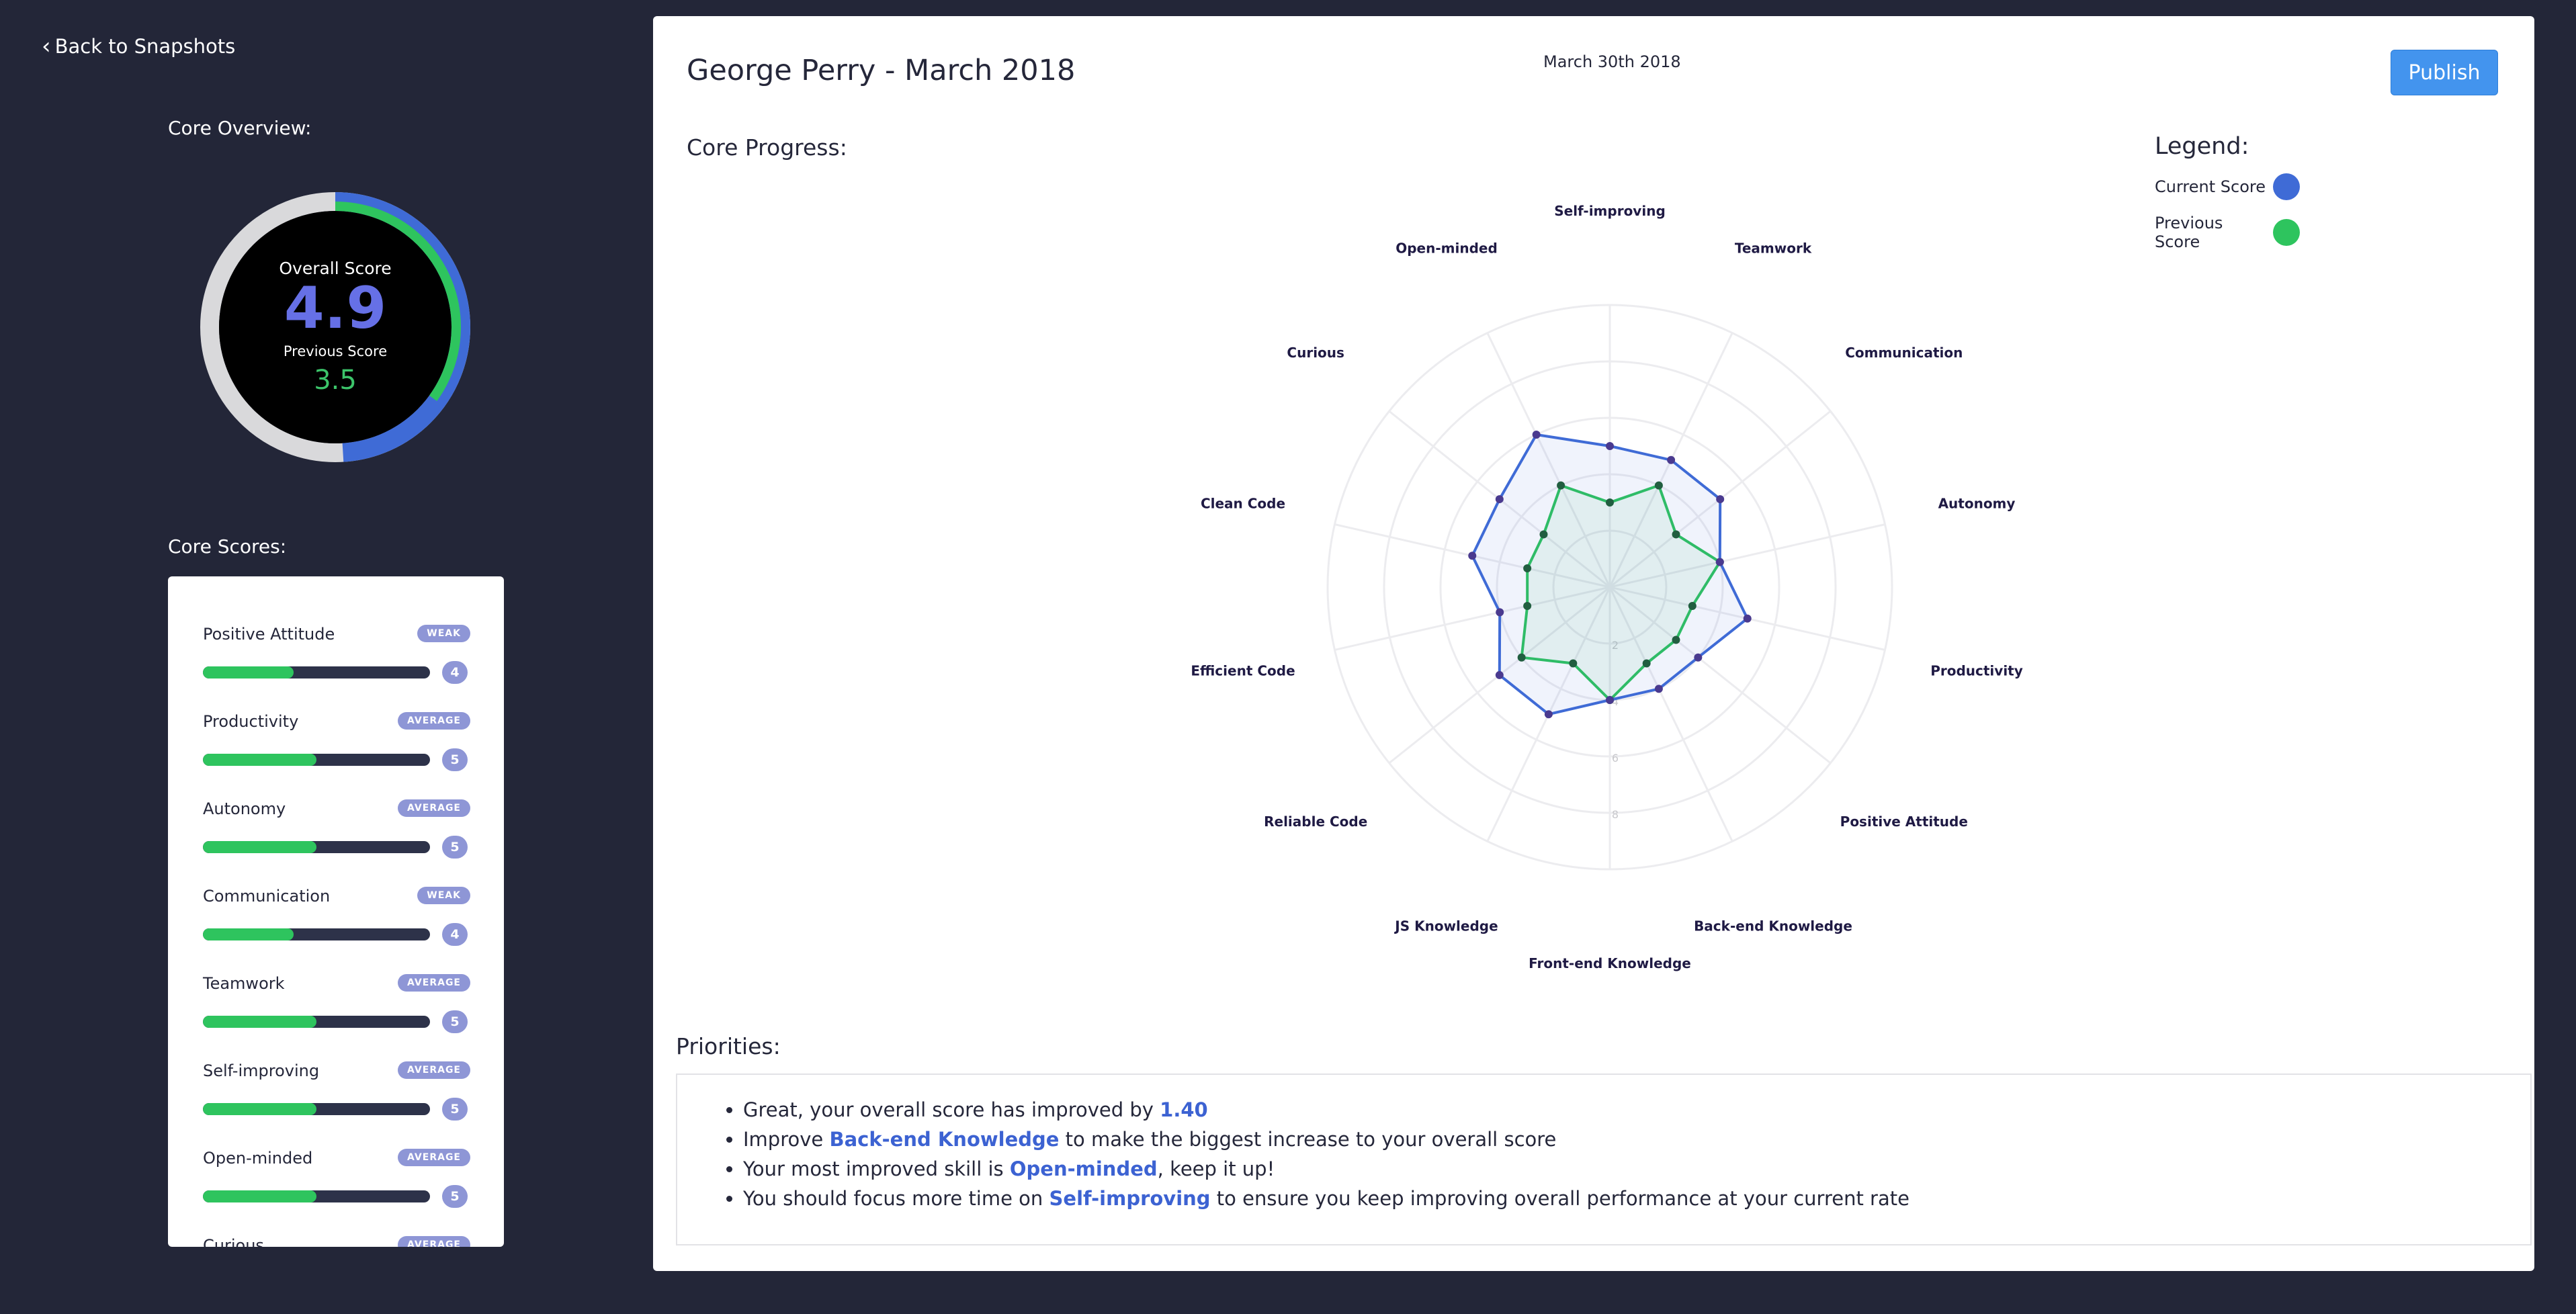 This screenshot has width=2576, height=1314. I want to click on overall-score-gauge: Overall Score 4.9 Previous Score 3.5, so click(335, 327).